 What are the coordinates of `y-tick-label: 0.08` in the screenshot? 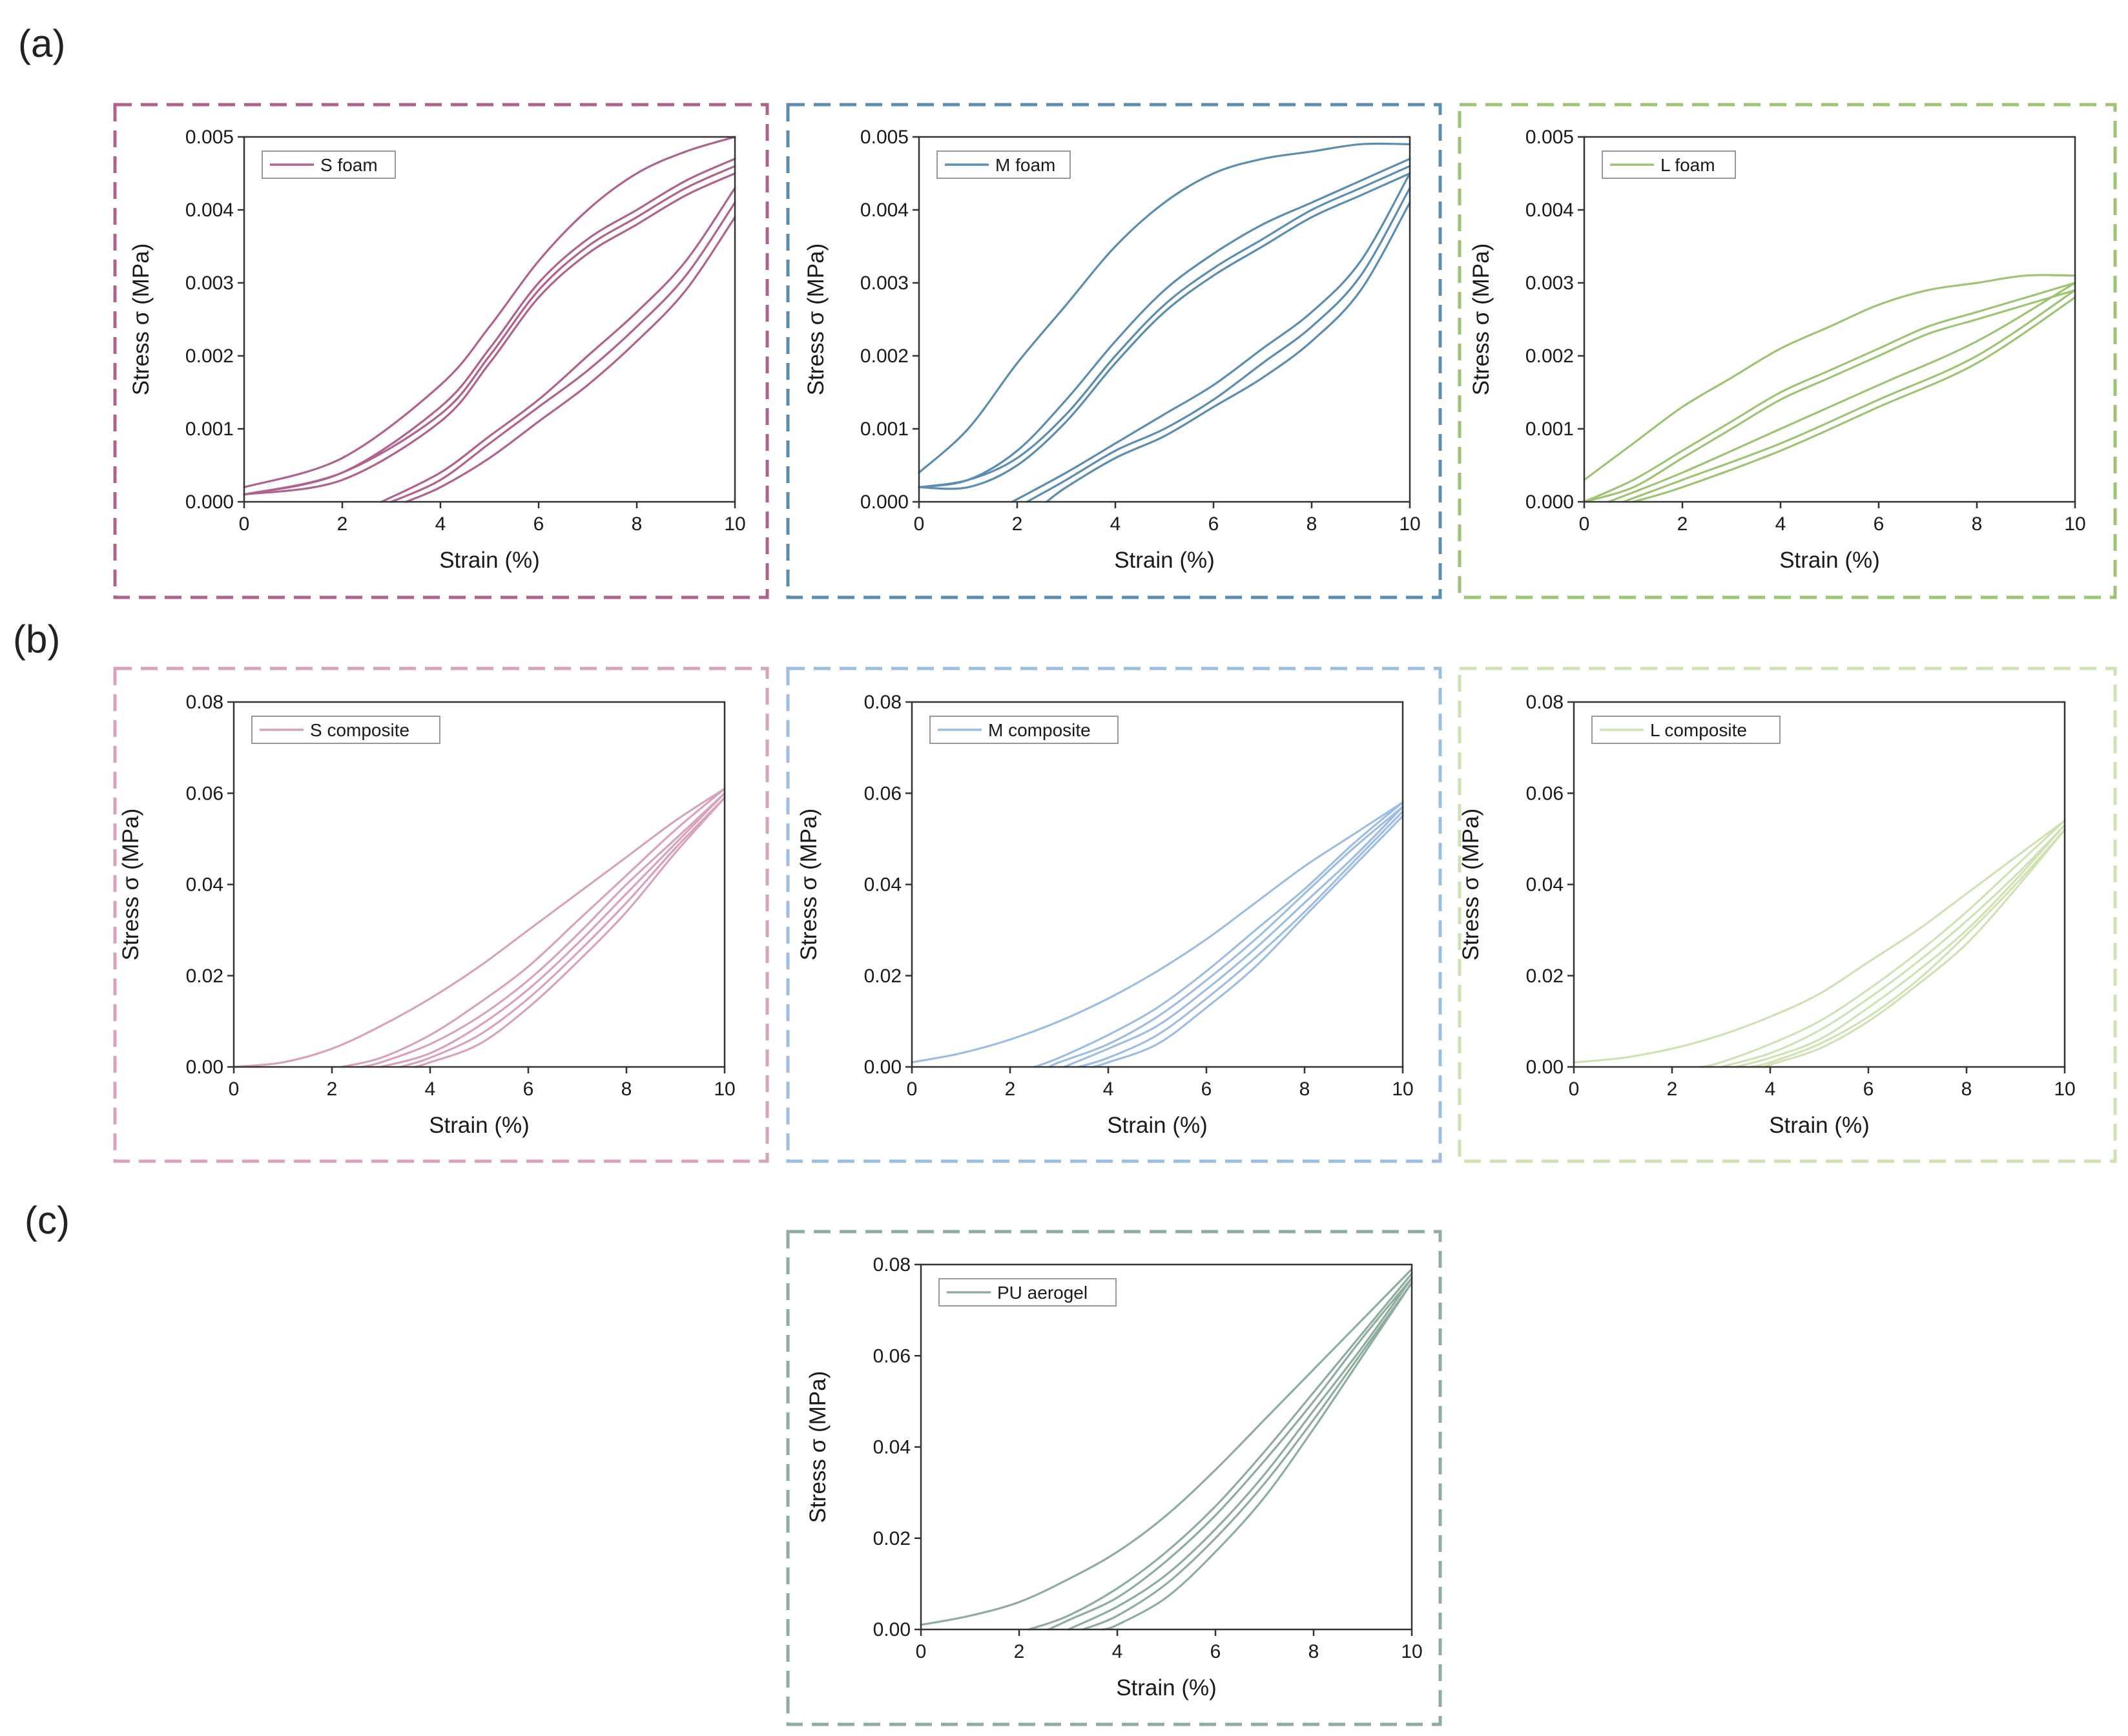 It's located at (1545, 702).